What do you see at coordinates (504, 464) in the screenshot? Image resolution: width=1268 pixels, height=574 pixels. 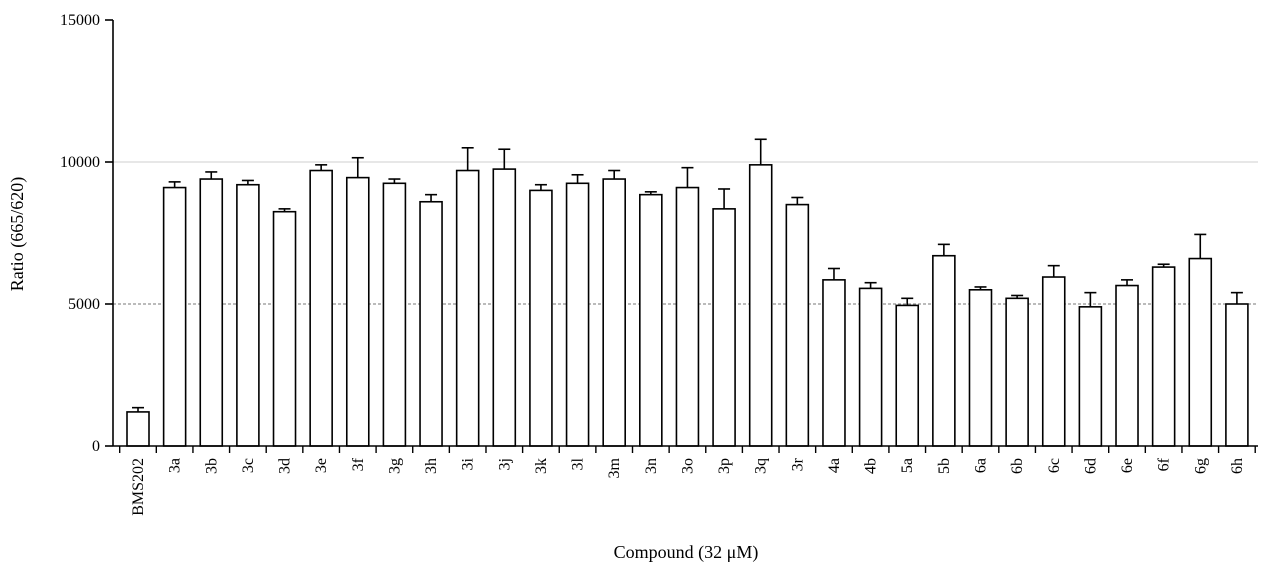 I see `x-tick-label-3j: 3j` at bounding box center [504, 464].